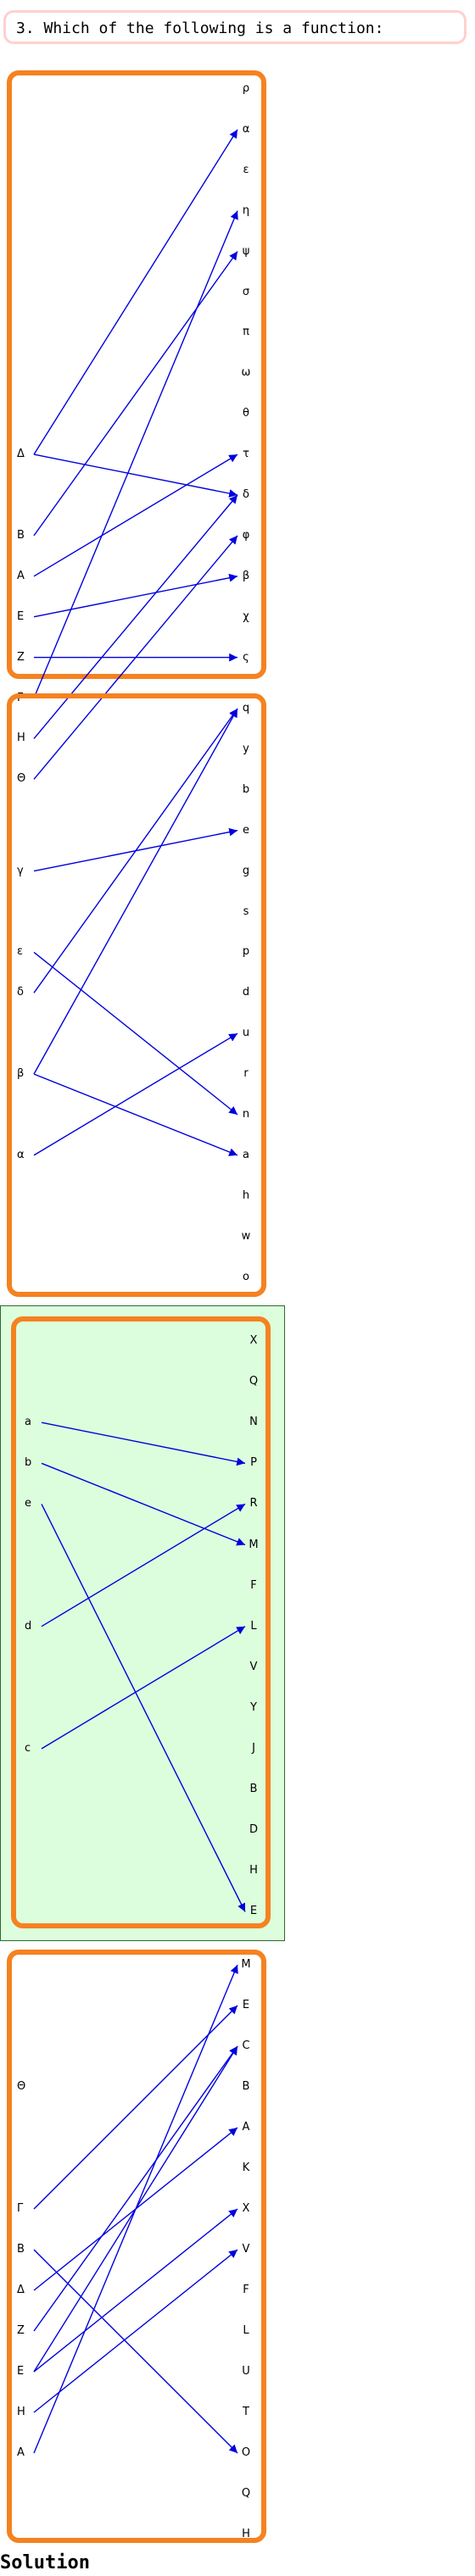 Image resolution: width=475 pixels, height=2576 pixels. Describe the element at coordinates (20, 992) in the screenshot. I see `domain-element: δ` at that location.